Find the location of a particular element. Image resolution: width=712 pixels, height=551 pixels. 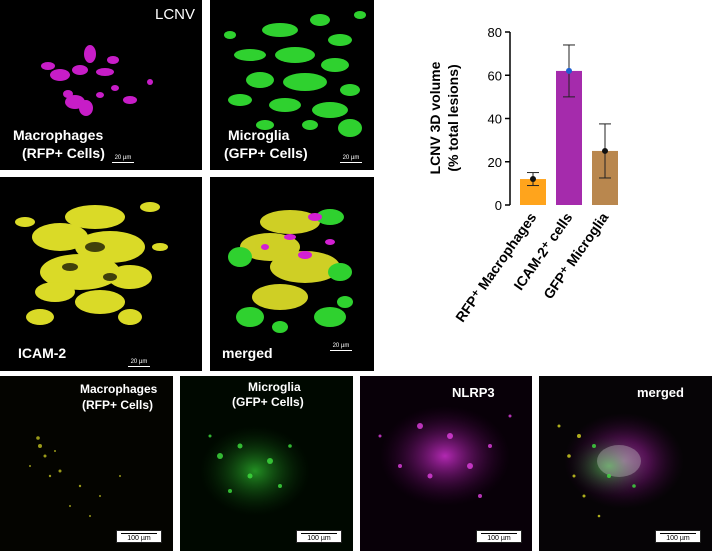

panel-2d-microglia: Microglia (GFP+ Cells) 100 µm is located at coordinates (266, 463).